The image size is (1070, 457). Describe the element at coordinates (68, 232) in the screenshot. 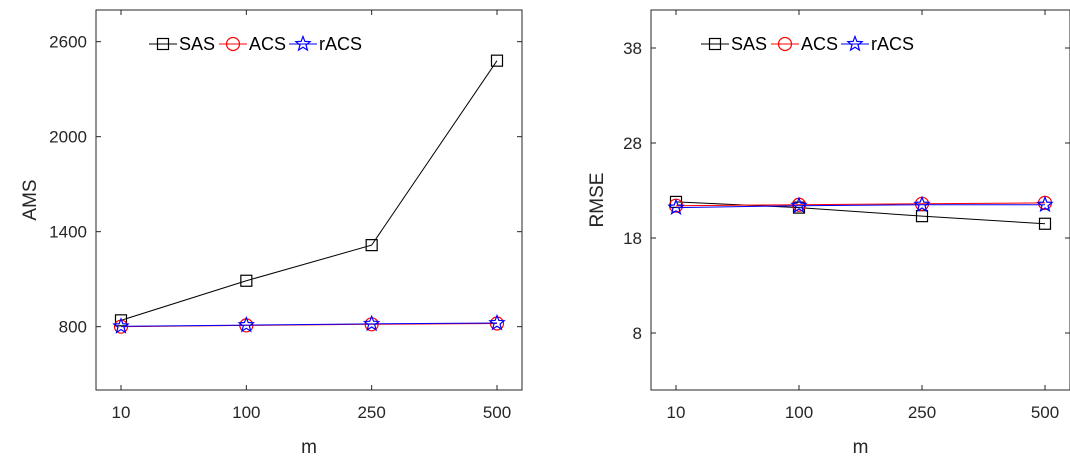

I see `y-tick-label: 1400` at that location.